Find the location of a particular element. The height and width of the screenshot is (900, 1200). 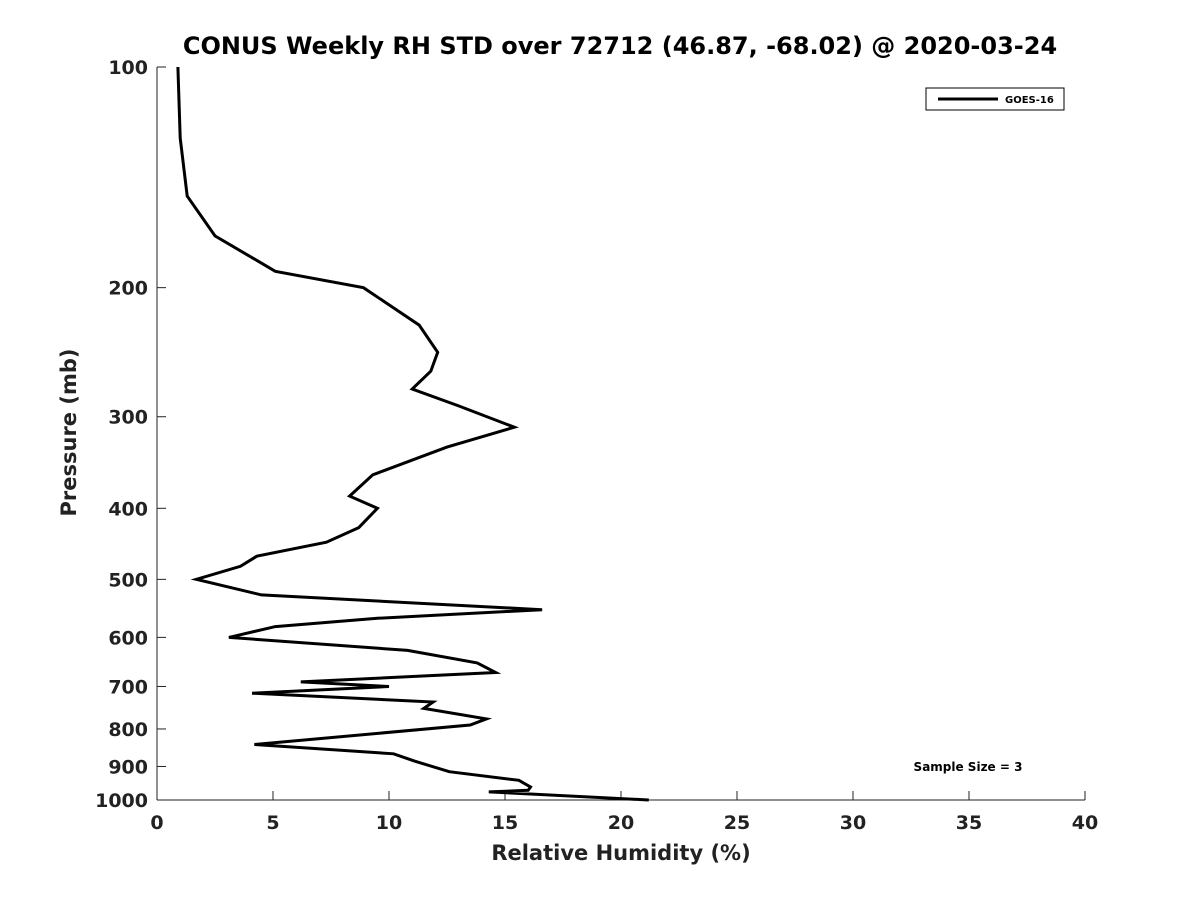

x-tick-label: 40 is located at coordinates (1085, 823).